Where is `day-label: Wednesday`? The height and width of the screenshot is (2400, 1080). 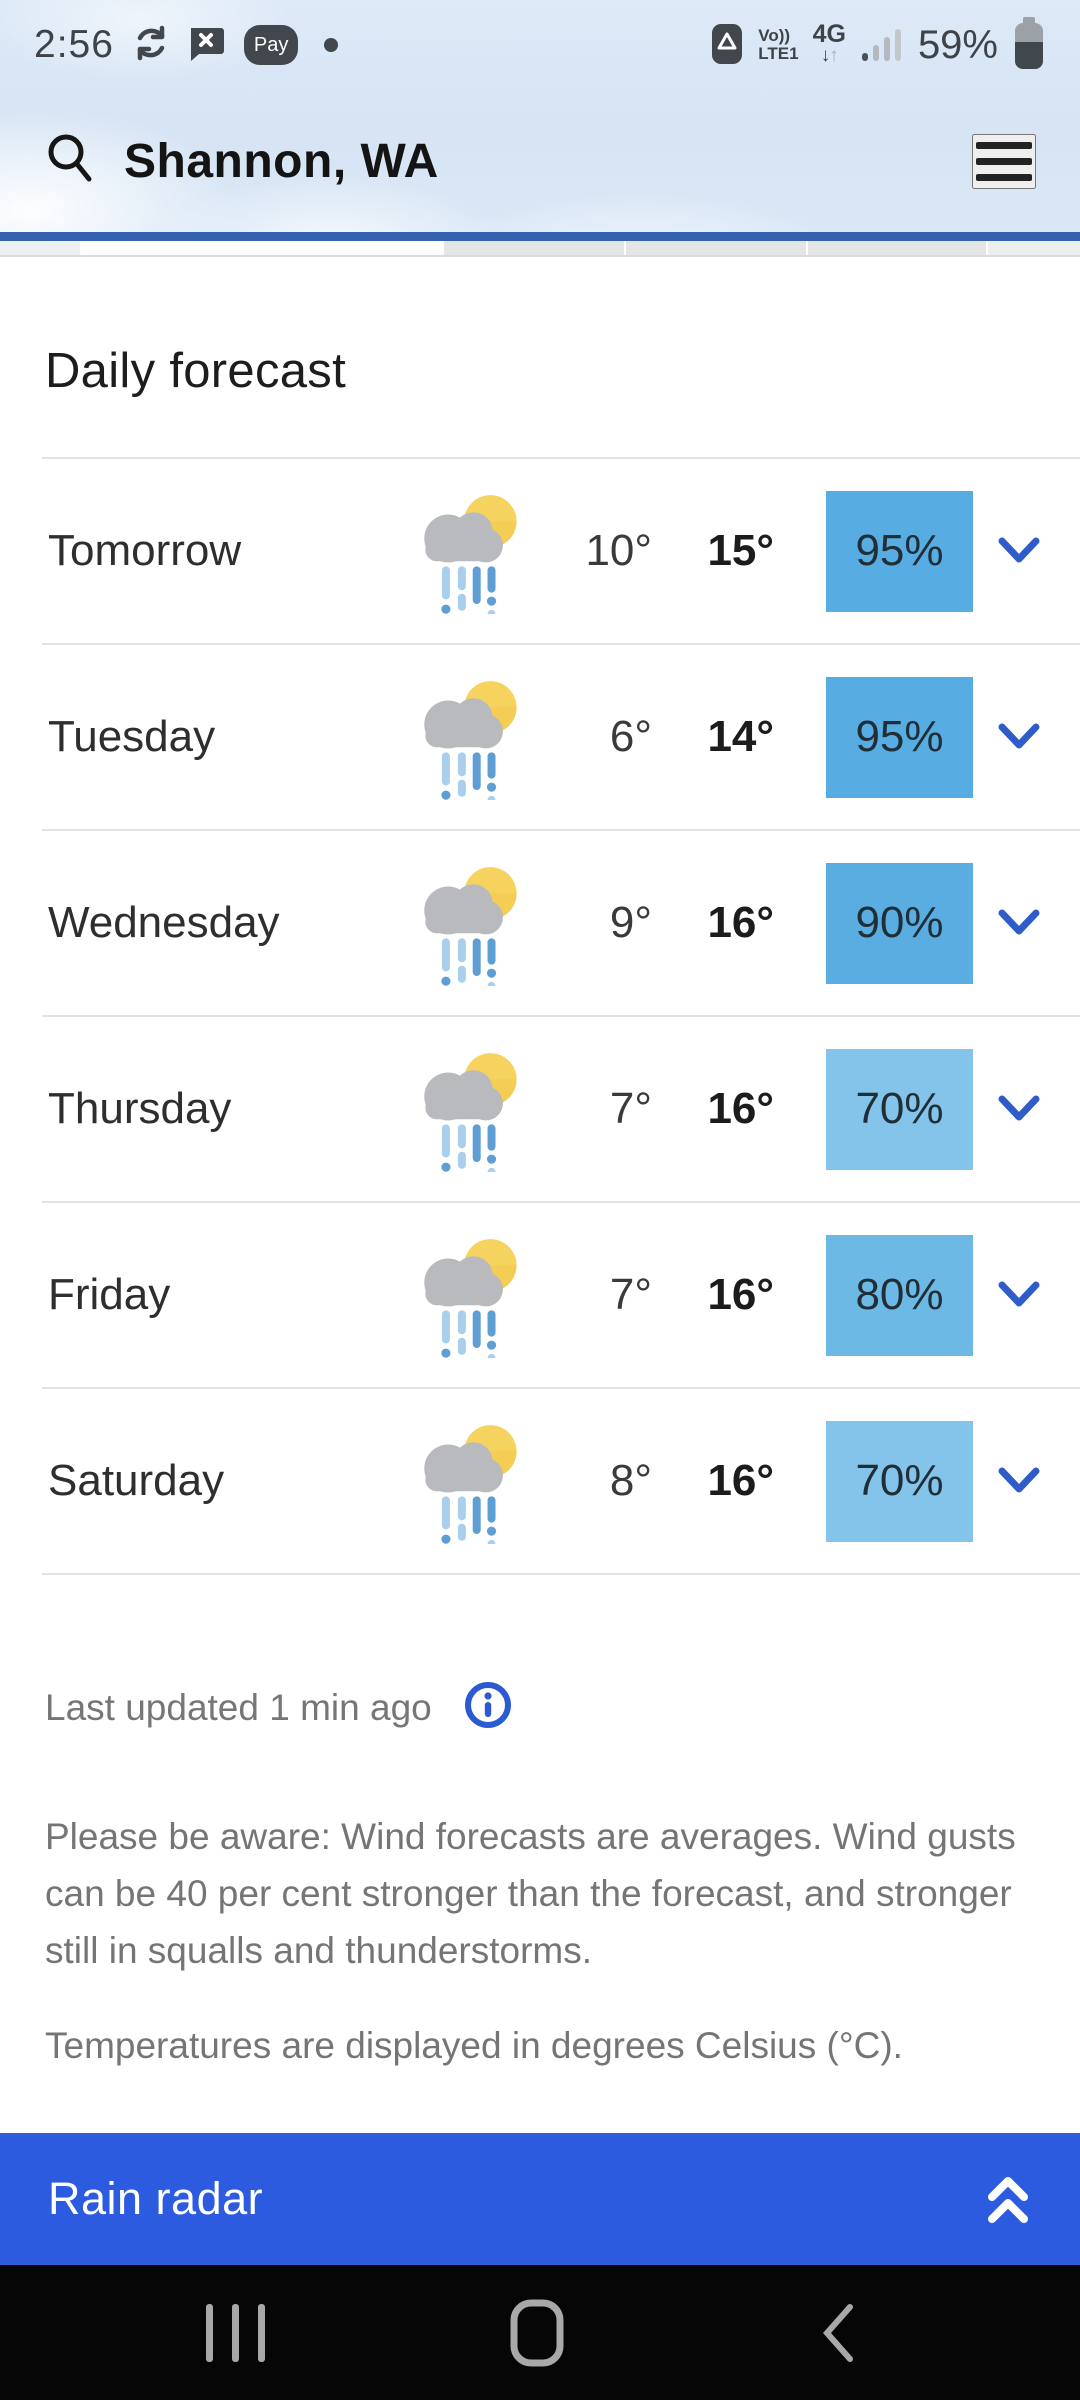 day-label: Wednesday is located at coordinates (164, 922).